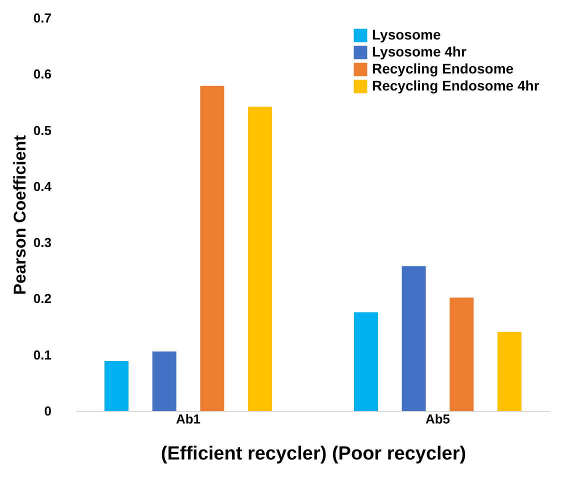  Describe the element at coordinates (443, 68) in the screenshot. I see `legend-label: Recycling Endosome` at that location.